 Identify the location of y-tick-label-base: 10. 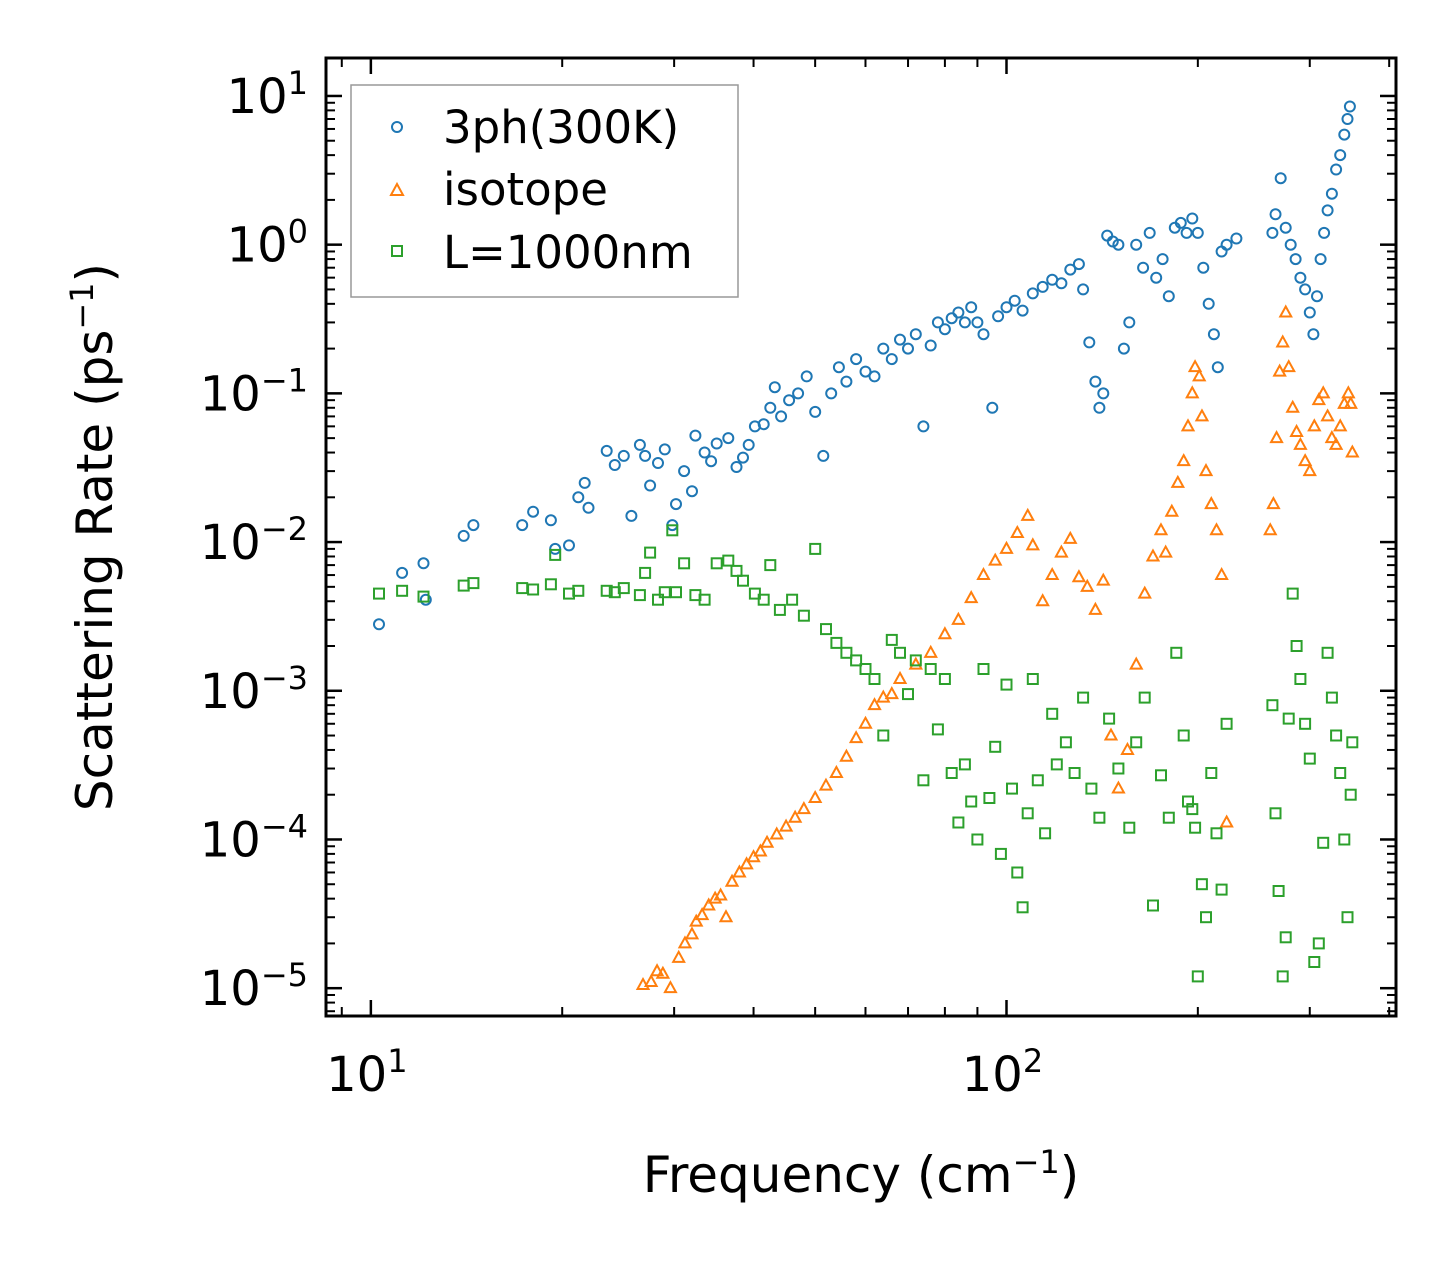
(230, 840).